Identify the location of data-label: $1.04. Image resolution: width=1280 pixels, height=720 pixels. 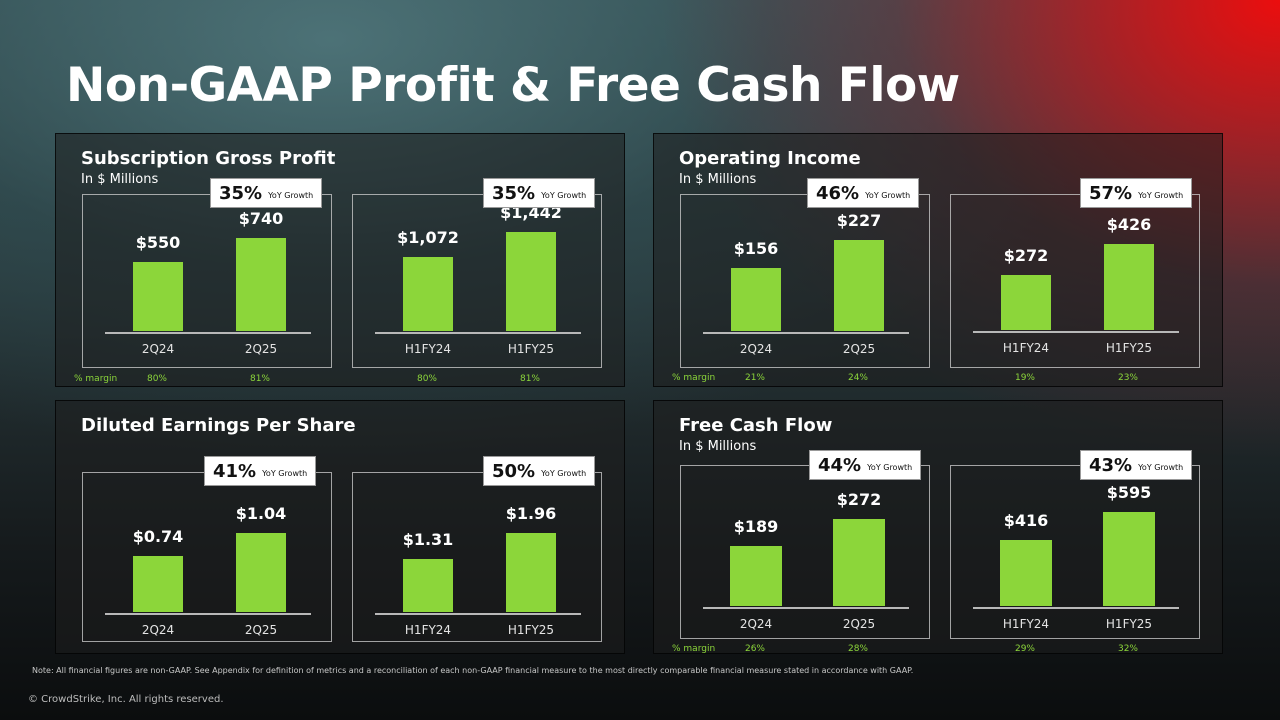
(261, 513).